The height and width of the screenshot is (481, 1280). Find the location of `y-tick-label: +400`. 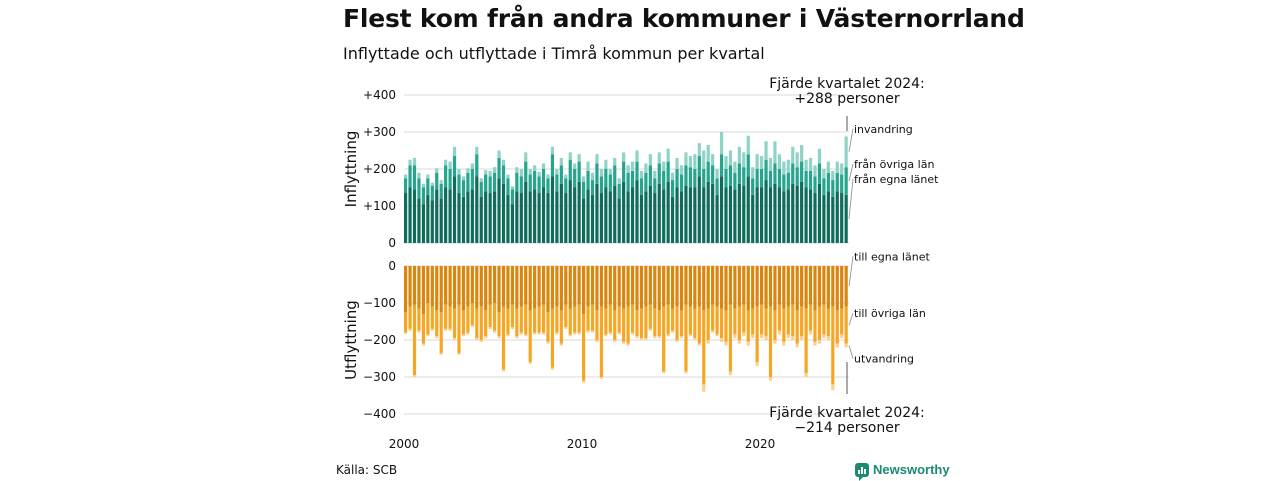

y-tick-label: +400 is located at coordinates (379, 95).